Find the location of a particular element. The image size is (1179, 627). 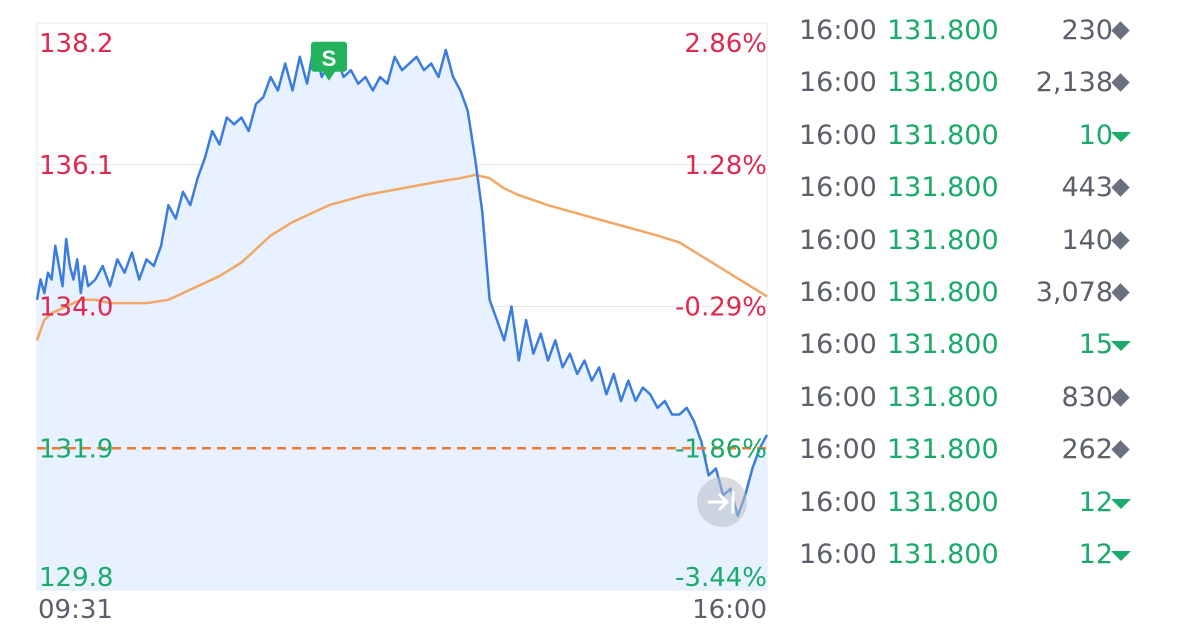

trade-volume: 15 is located at coordinates (1095, 345).